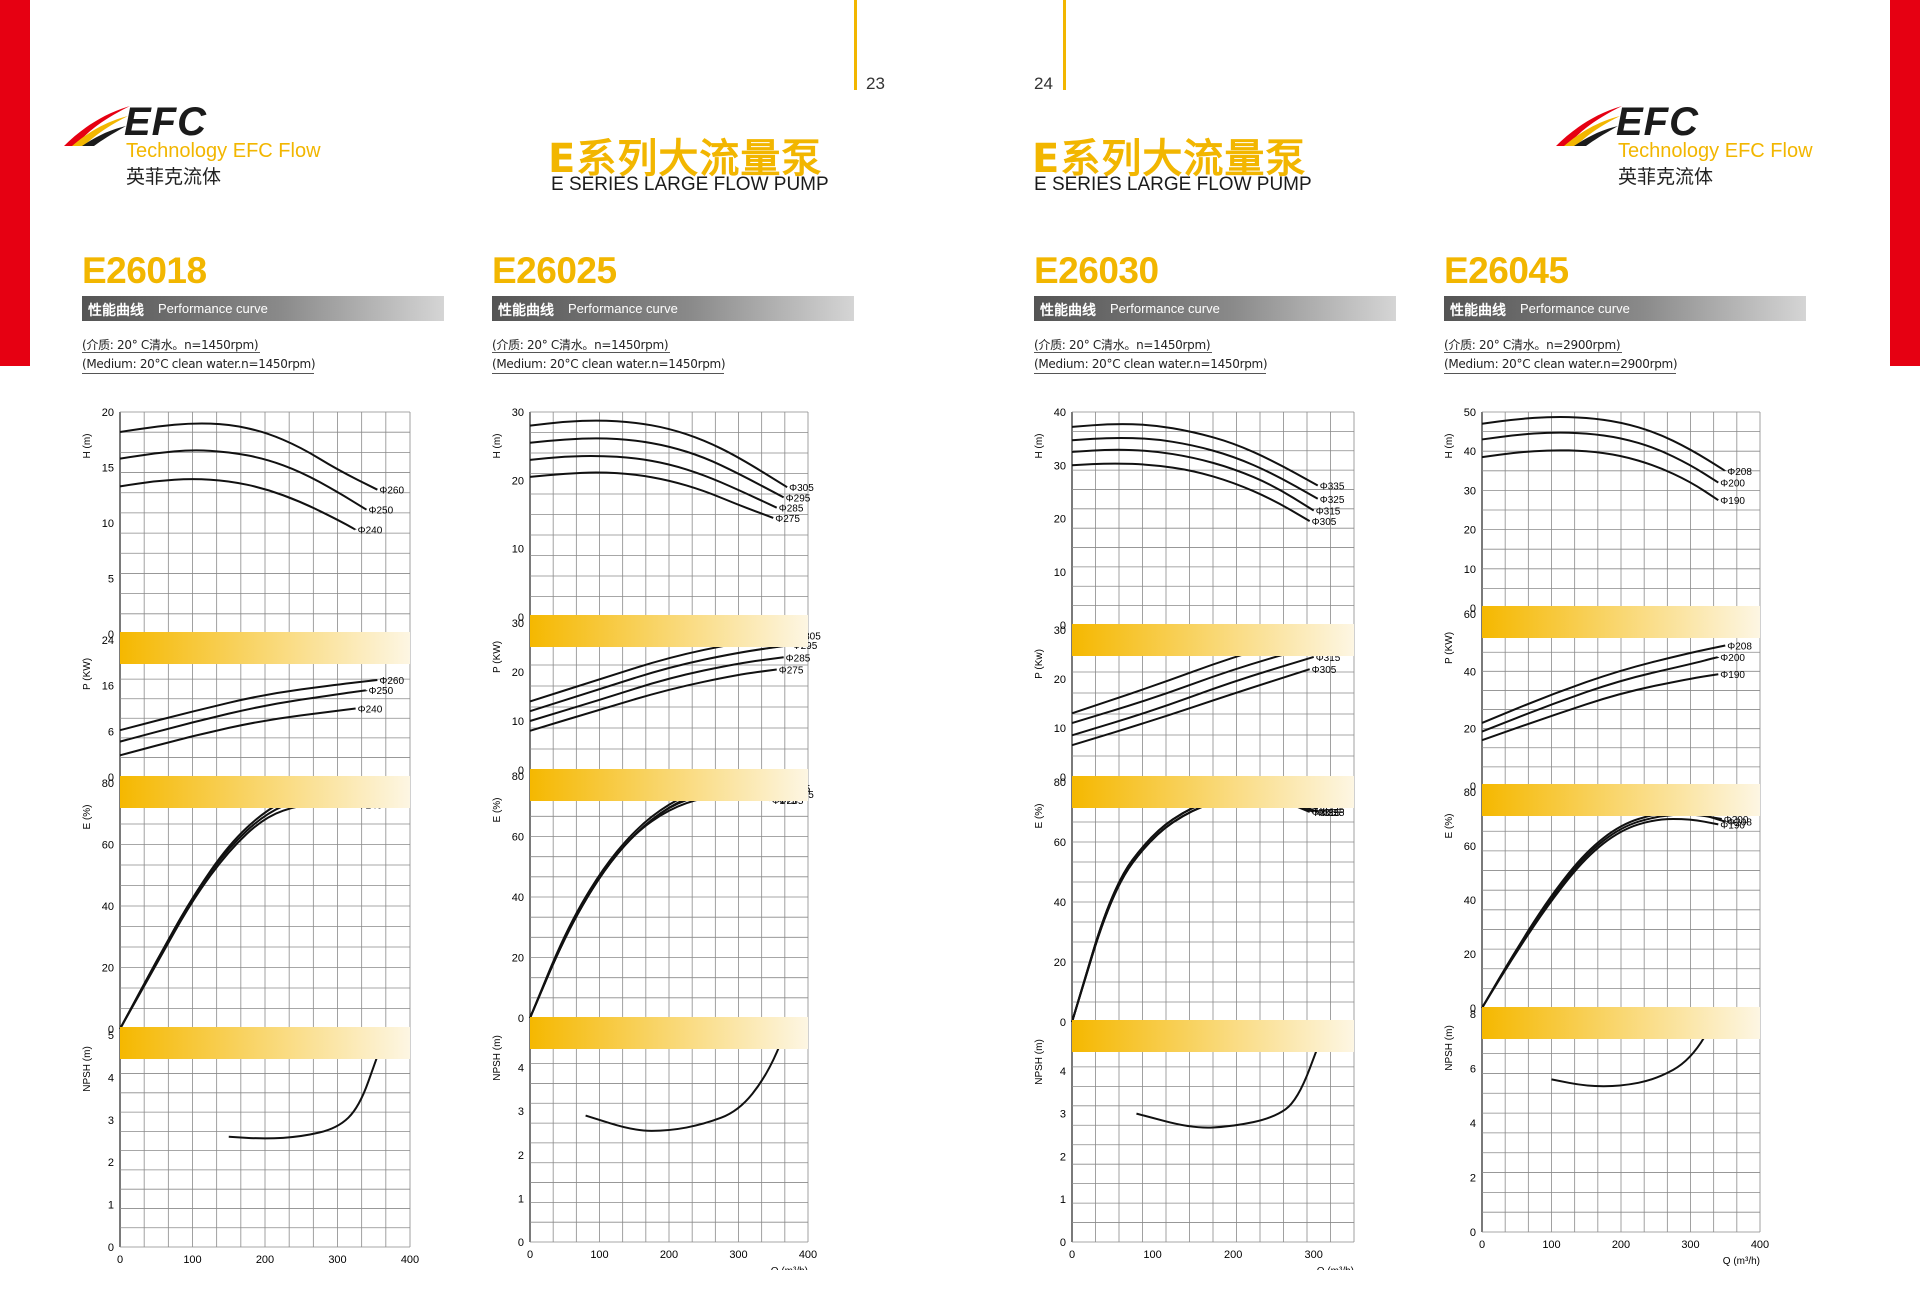 The image size is (1920, 1305). What do you see at coordinates (1195, 468) in the screenshot?
I see `curve-H-Φ325` at bounding box center [1195, 468].